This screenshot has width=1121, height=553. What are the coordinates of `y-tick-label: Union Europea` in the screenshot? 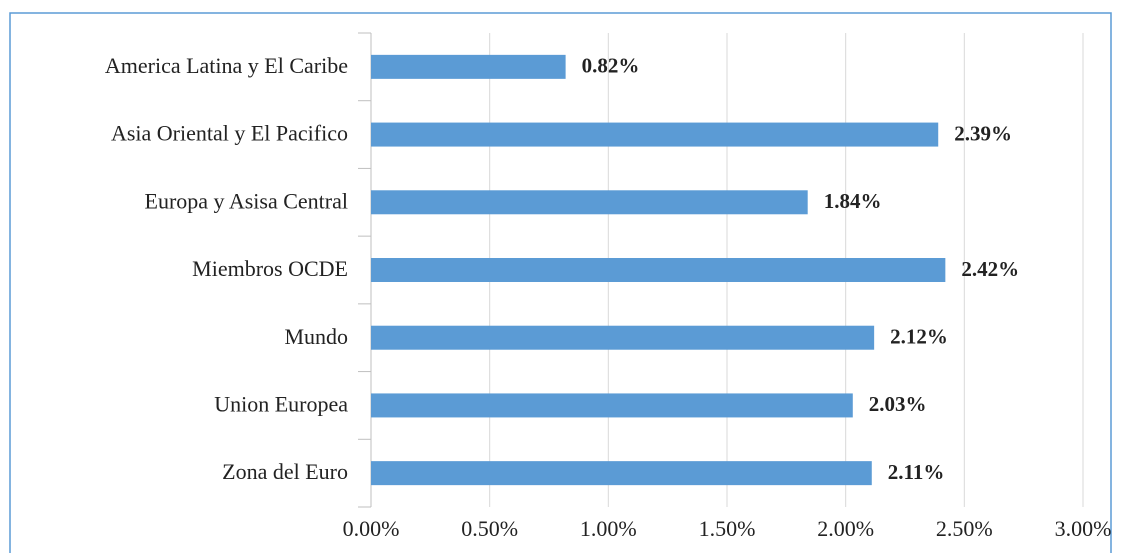 It's located at (281, 403).